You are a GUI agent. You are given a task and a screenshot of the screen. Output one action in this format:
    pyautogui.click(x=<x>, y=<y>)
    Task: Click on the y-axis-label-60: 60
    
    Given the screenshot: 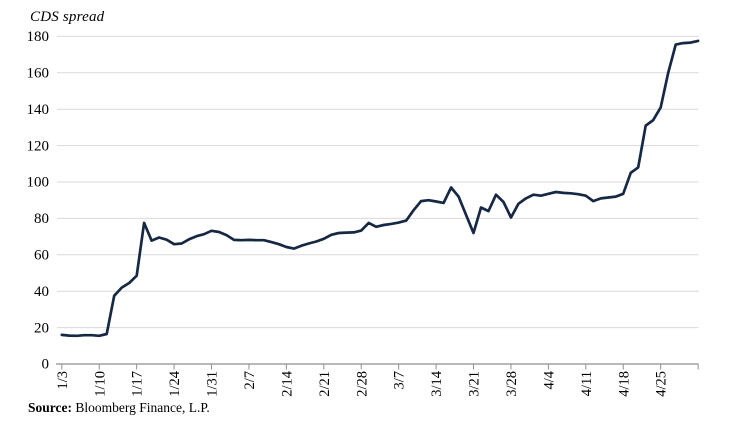 What is the action you would take?
    pyautogui.click(x=41, y=256)
    